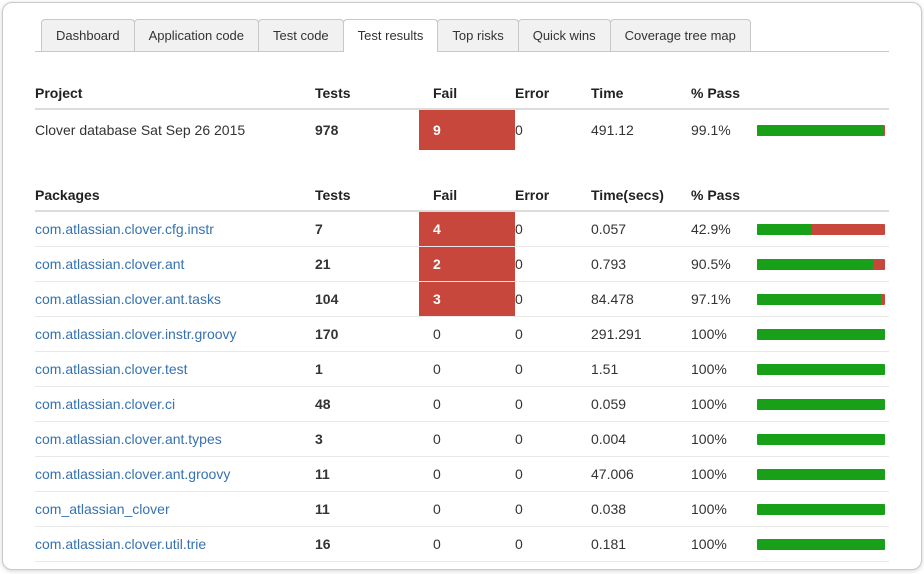 This screenshot has height=574, width=924. I want to click on time-value: 1.51, so click(605, 369).